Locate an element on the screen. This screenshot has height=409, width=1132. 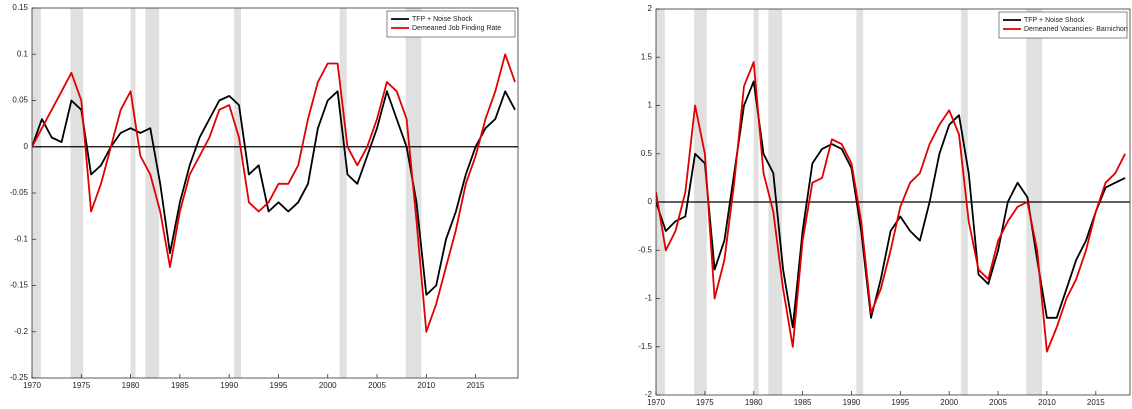
y-tick-label: 2 is located at coordinates (650, 8).